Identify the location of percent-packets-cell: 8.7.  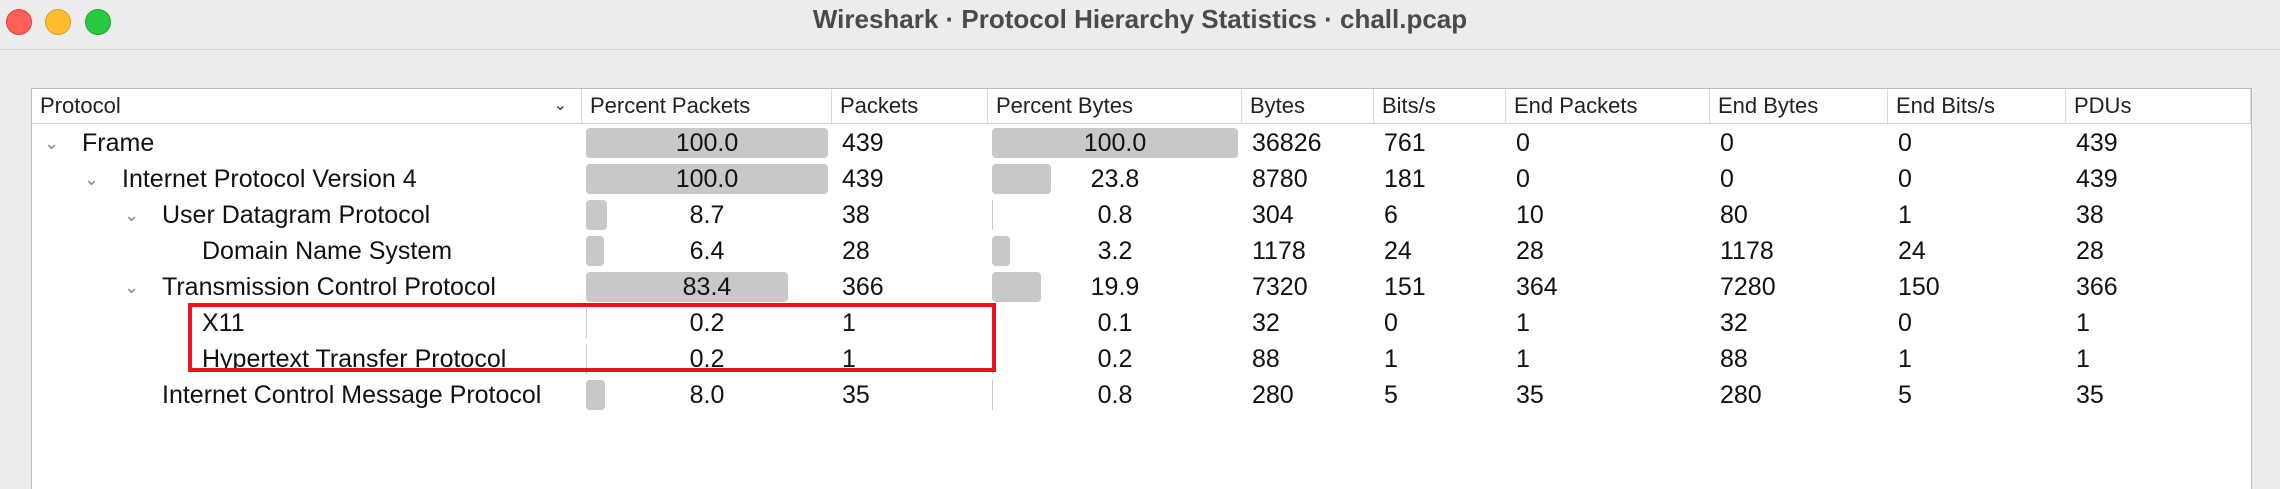
(707, 215).